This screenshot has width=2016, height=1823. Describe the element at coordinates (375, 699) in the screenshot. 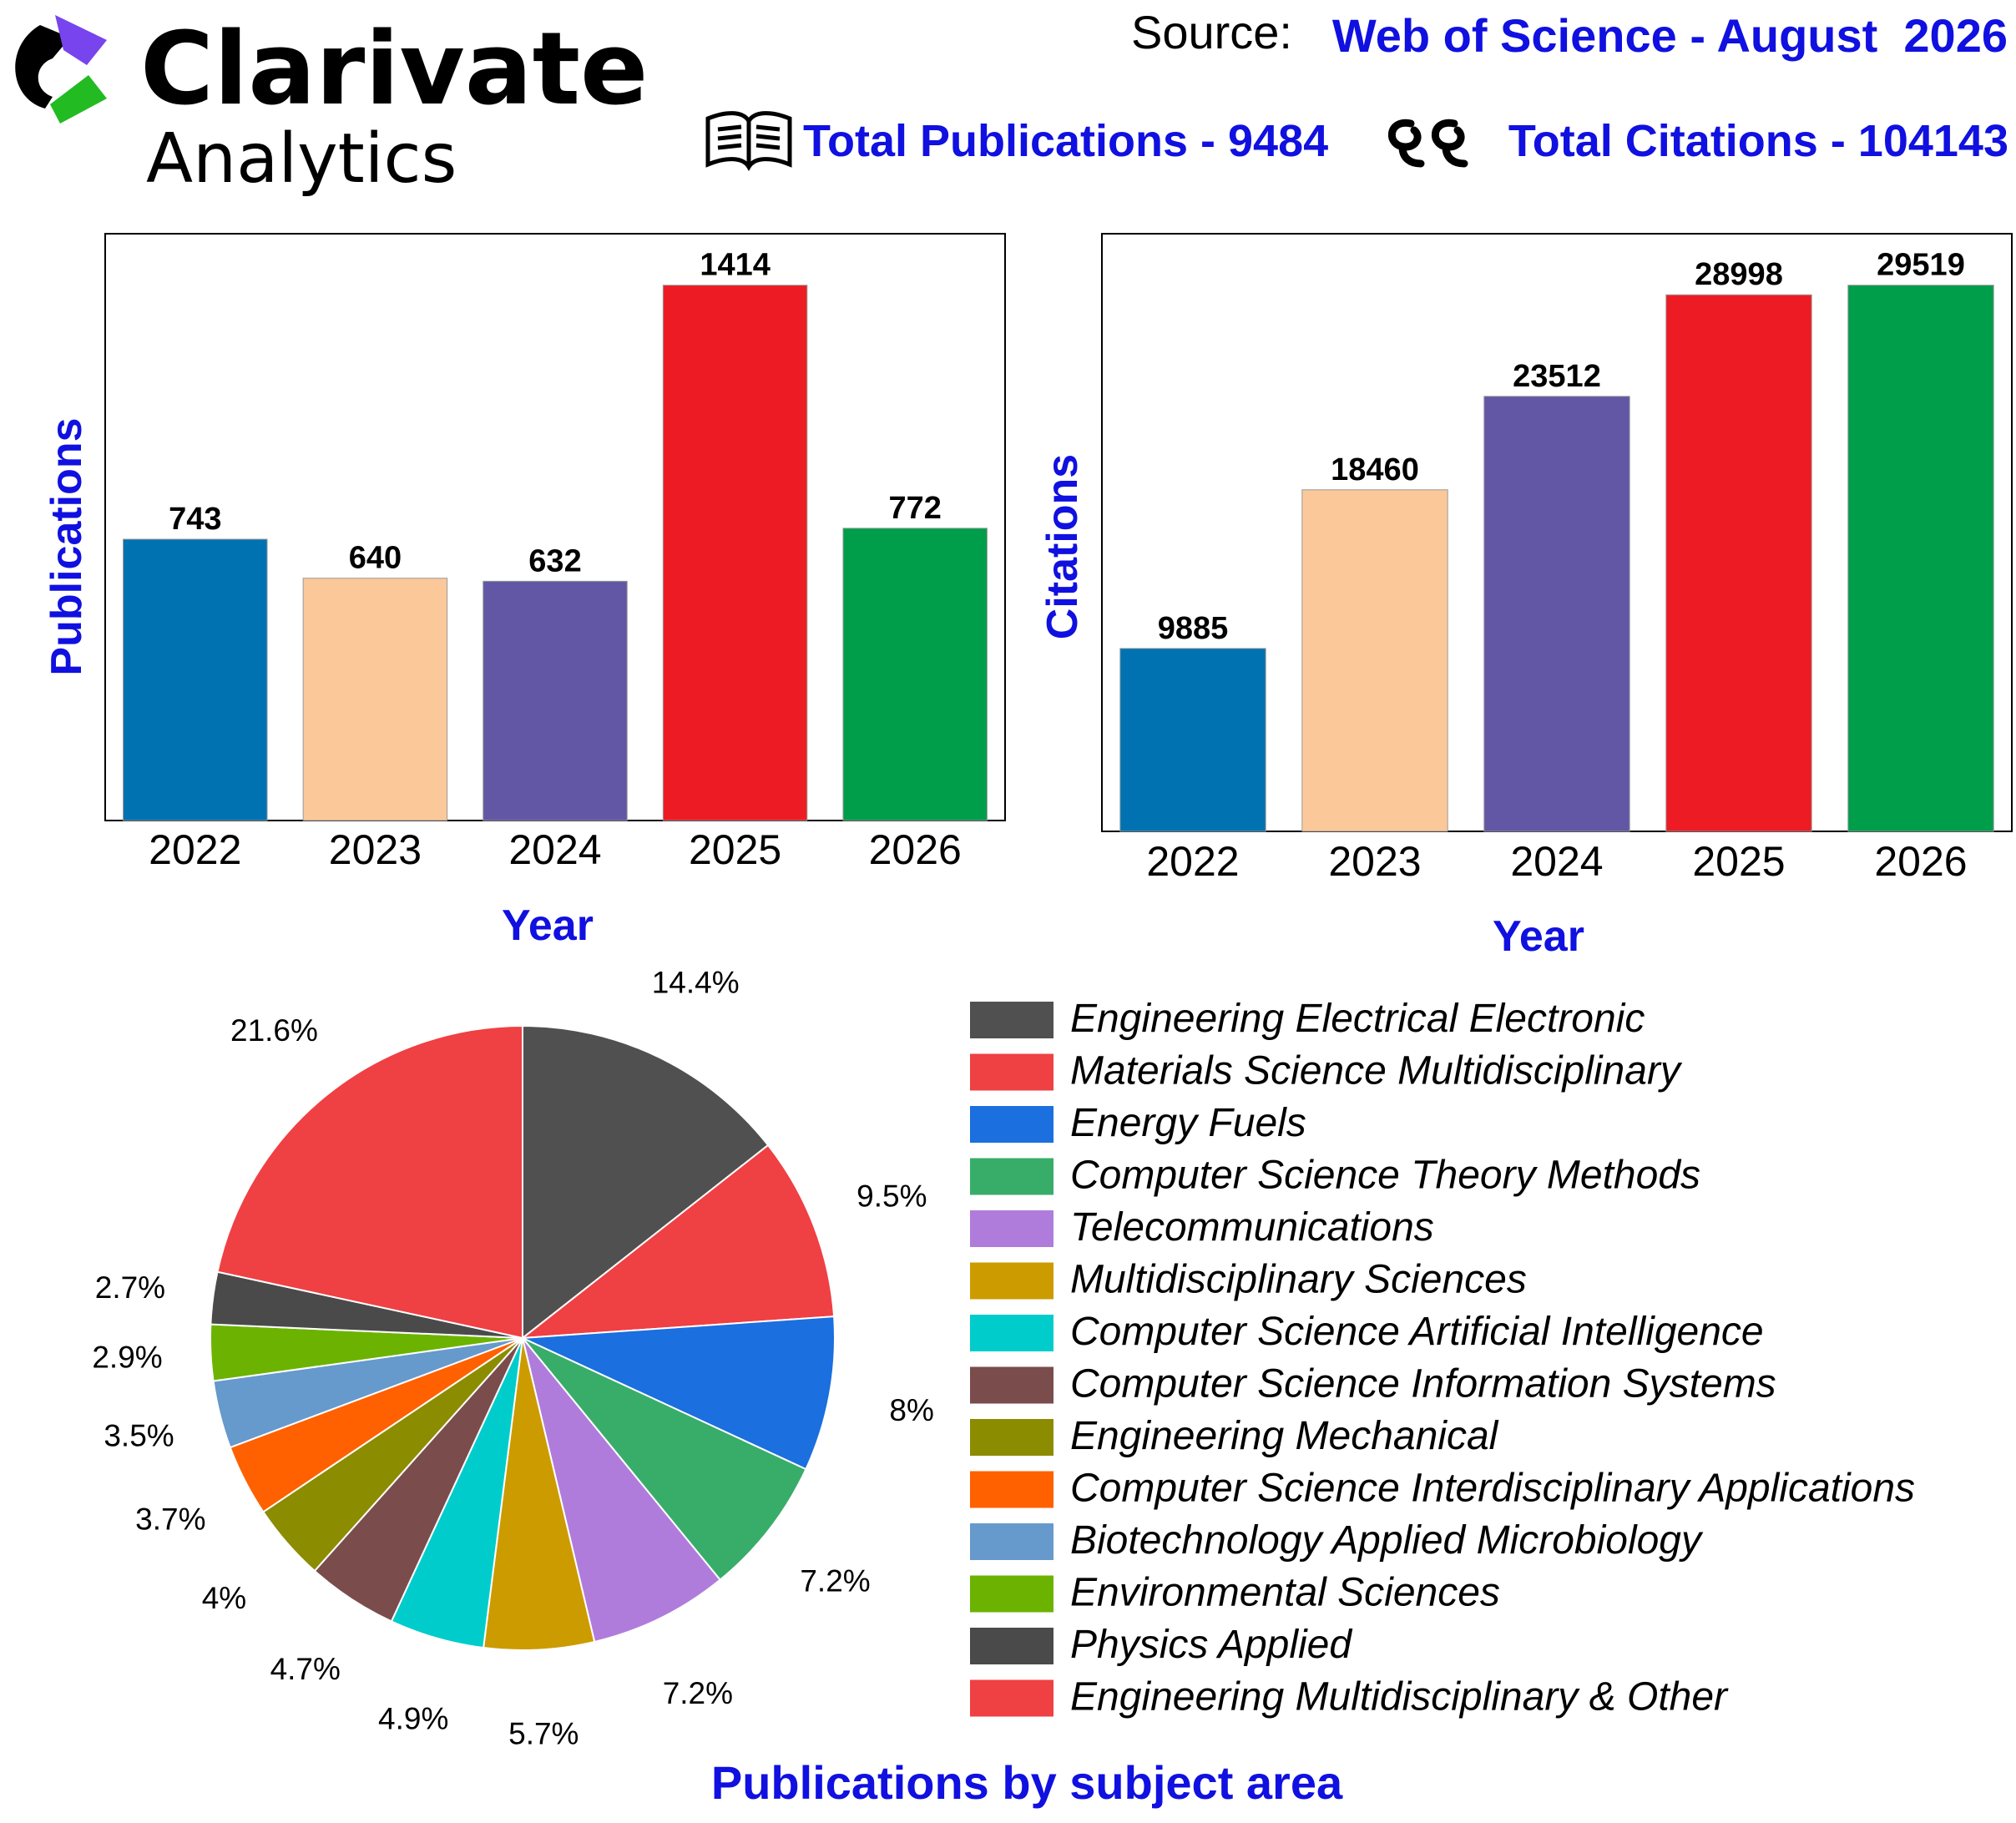

I see `pub-bar-2023` at that location.